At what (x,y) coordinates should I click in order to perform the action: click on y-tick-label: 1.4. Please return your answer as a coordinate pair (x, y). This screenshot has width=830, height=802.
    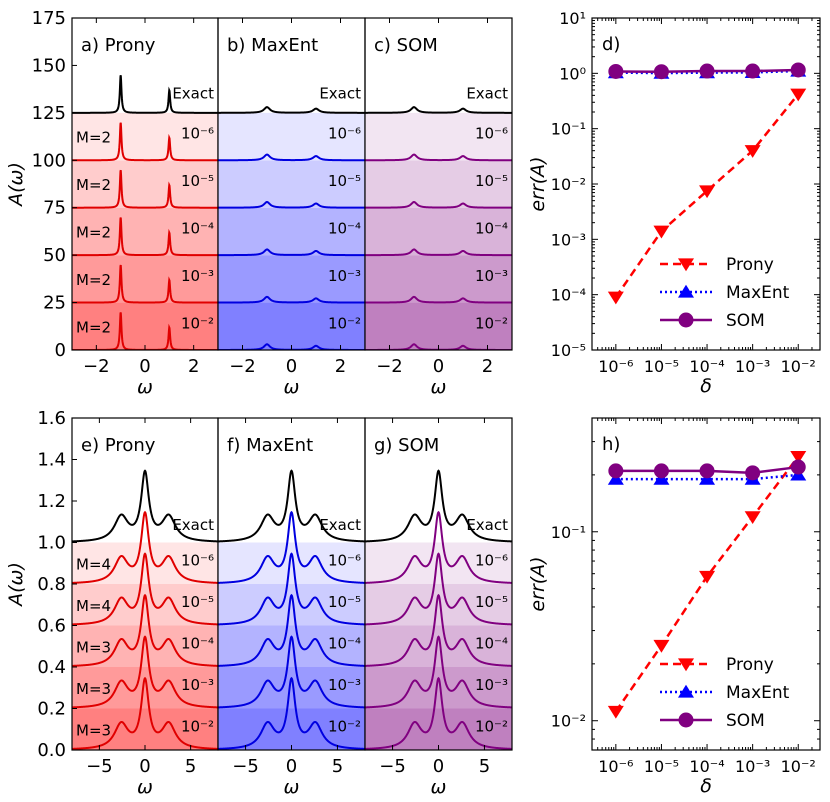
    Looking at the image, I should click on (51, 460).